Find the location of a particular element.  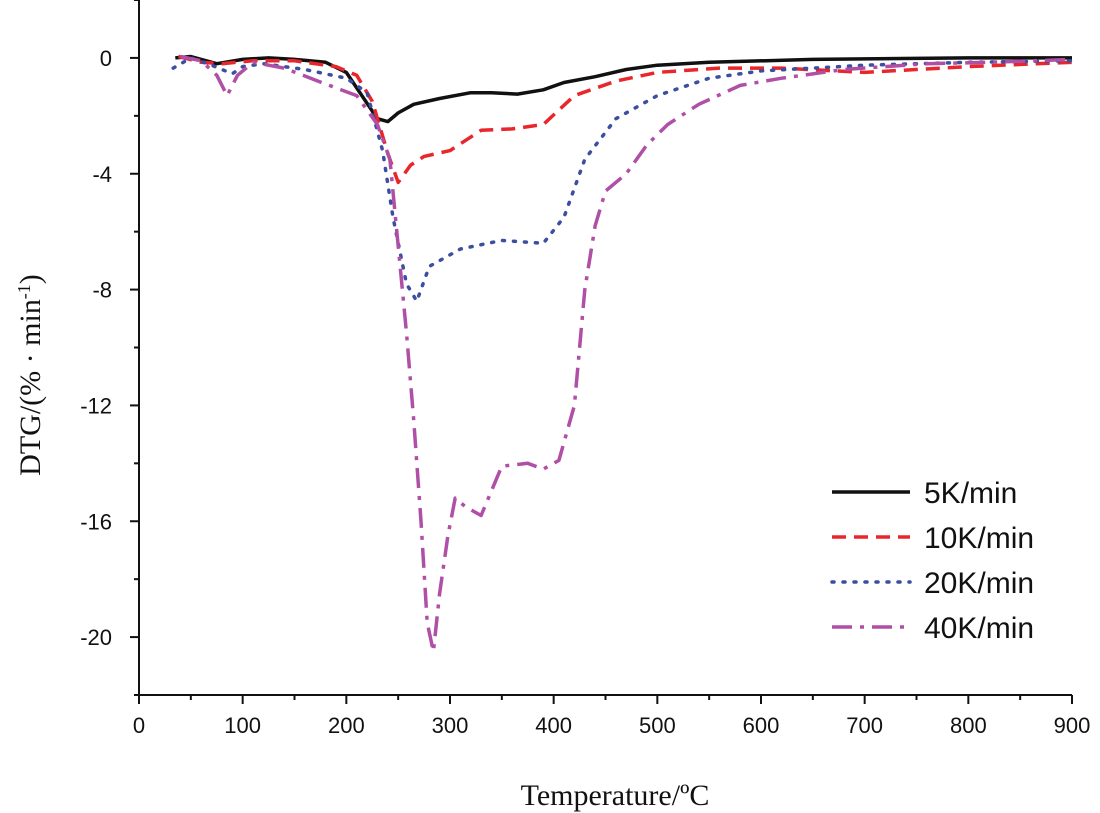

x-tick-label: 500 is located at coordinates (657, 725).